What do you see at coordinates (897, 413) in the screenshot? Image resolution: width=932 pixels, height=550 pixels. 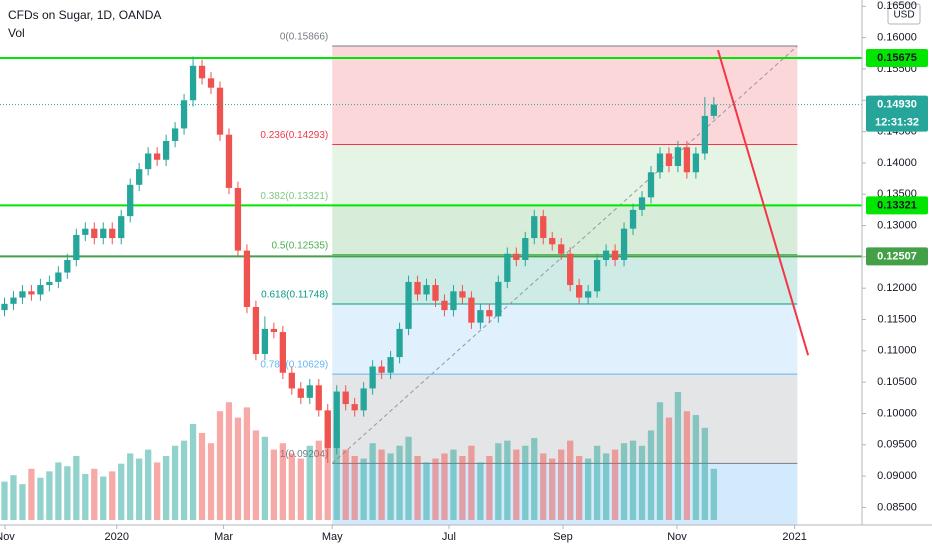 I see `y-tick-label: 0.10000` at bounding box center [897, 413].